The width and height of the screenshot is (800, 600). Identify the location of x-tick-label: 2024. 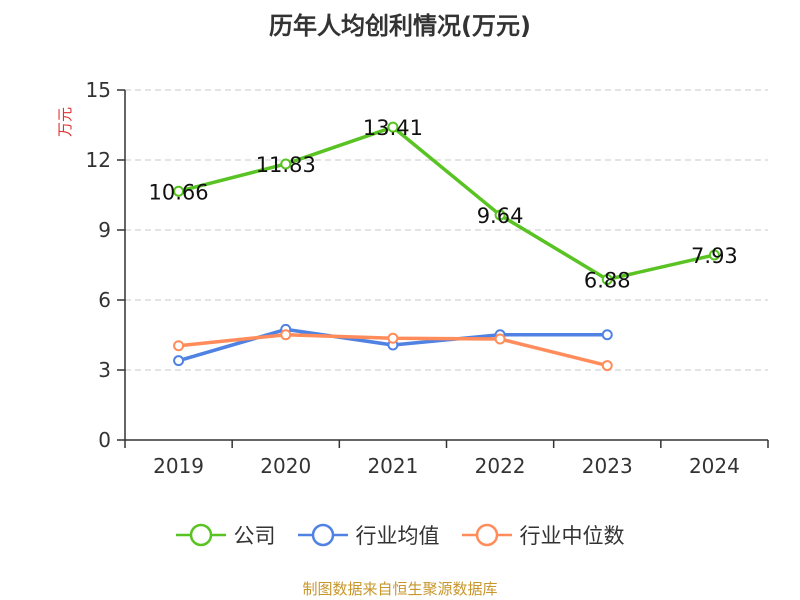
(714, 466).